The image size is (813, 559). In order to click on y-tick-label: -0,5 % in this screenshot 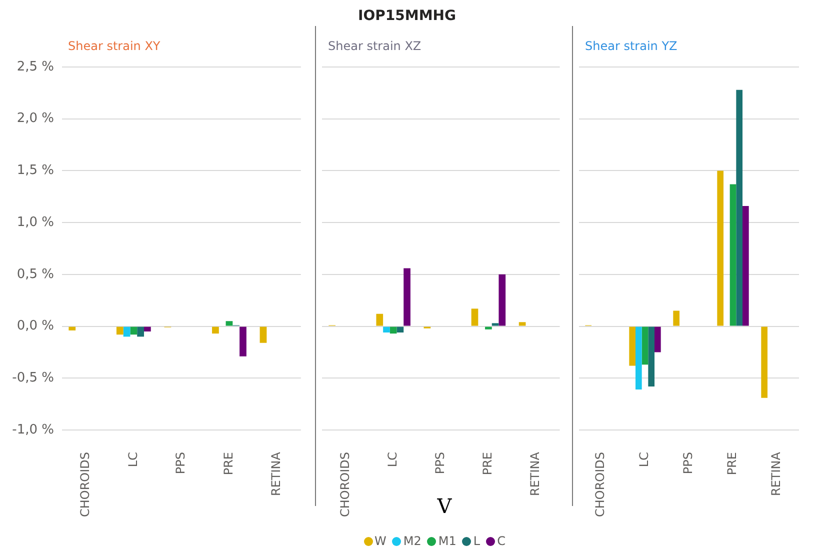, I will do `click(33, 378)`.